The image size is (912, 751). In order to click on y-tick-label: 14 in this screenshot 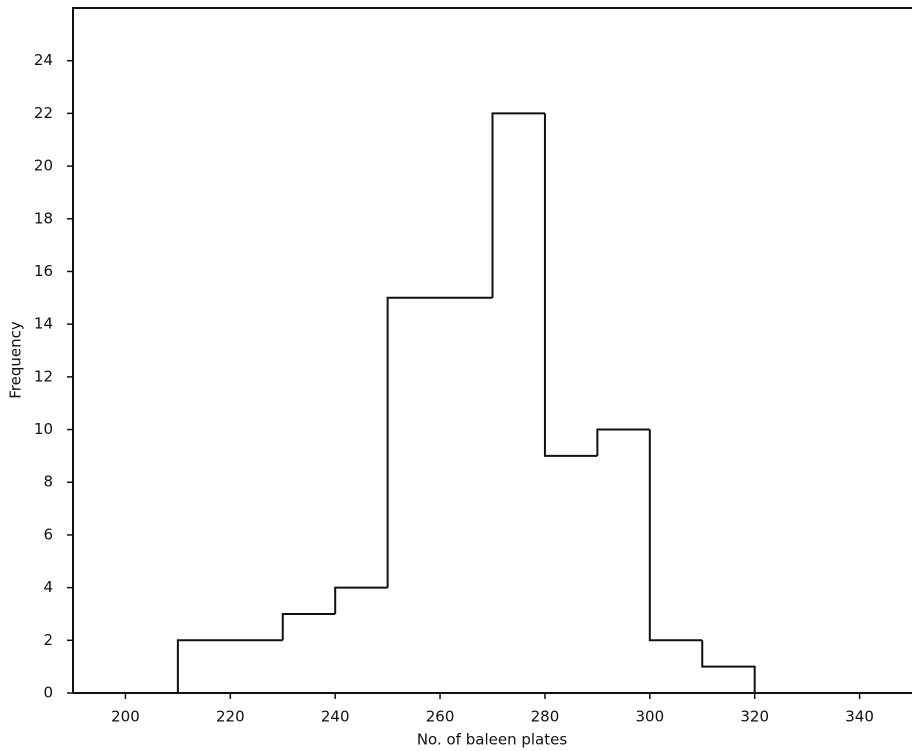, I will do `click(43, 324)`.